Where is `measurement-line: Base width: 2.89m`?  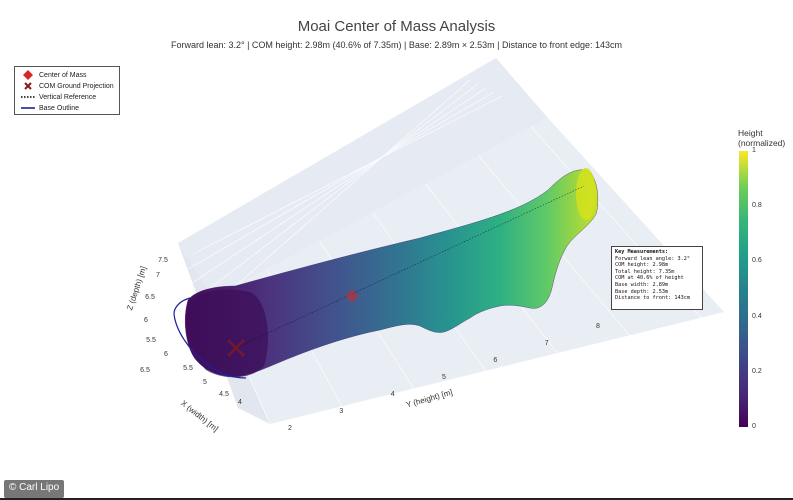 measurement-line: Base width: 2.89m is located at coordinates (642, 284).